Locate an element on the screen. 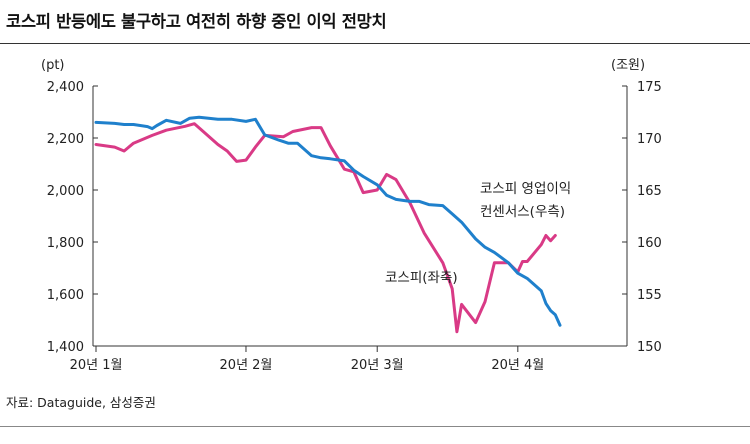 This screenshot has width=750, height=444. x-axis-tick-label: 20년 1월 is located at coordinates (96, 365).